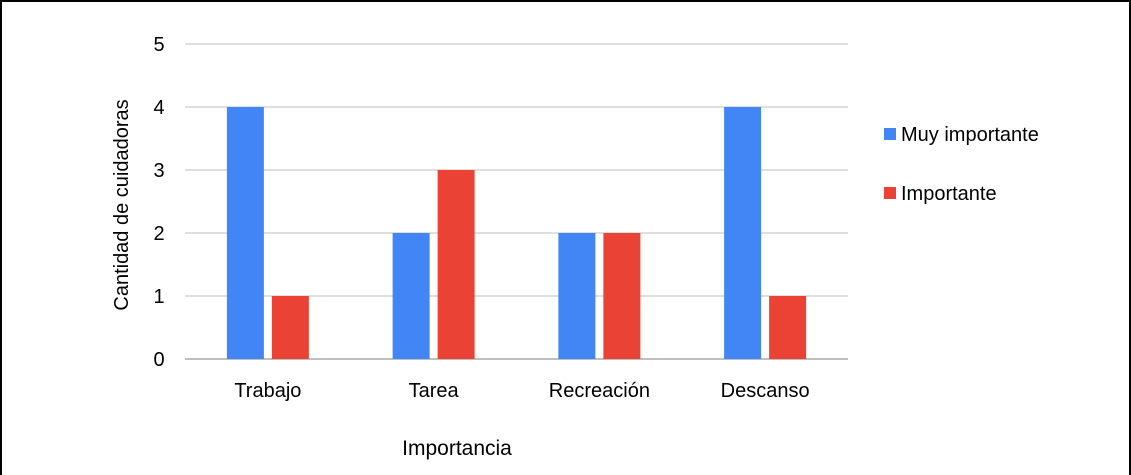 This screenshot has height=475, width=1131. I want to click on y-tick-label: 3, so click(158, 171).